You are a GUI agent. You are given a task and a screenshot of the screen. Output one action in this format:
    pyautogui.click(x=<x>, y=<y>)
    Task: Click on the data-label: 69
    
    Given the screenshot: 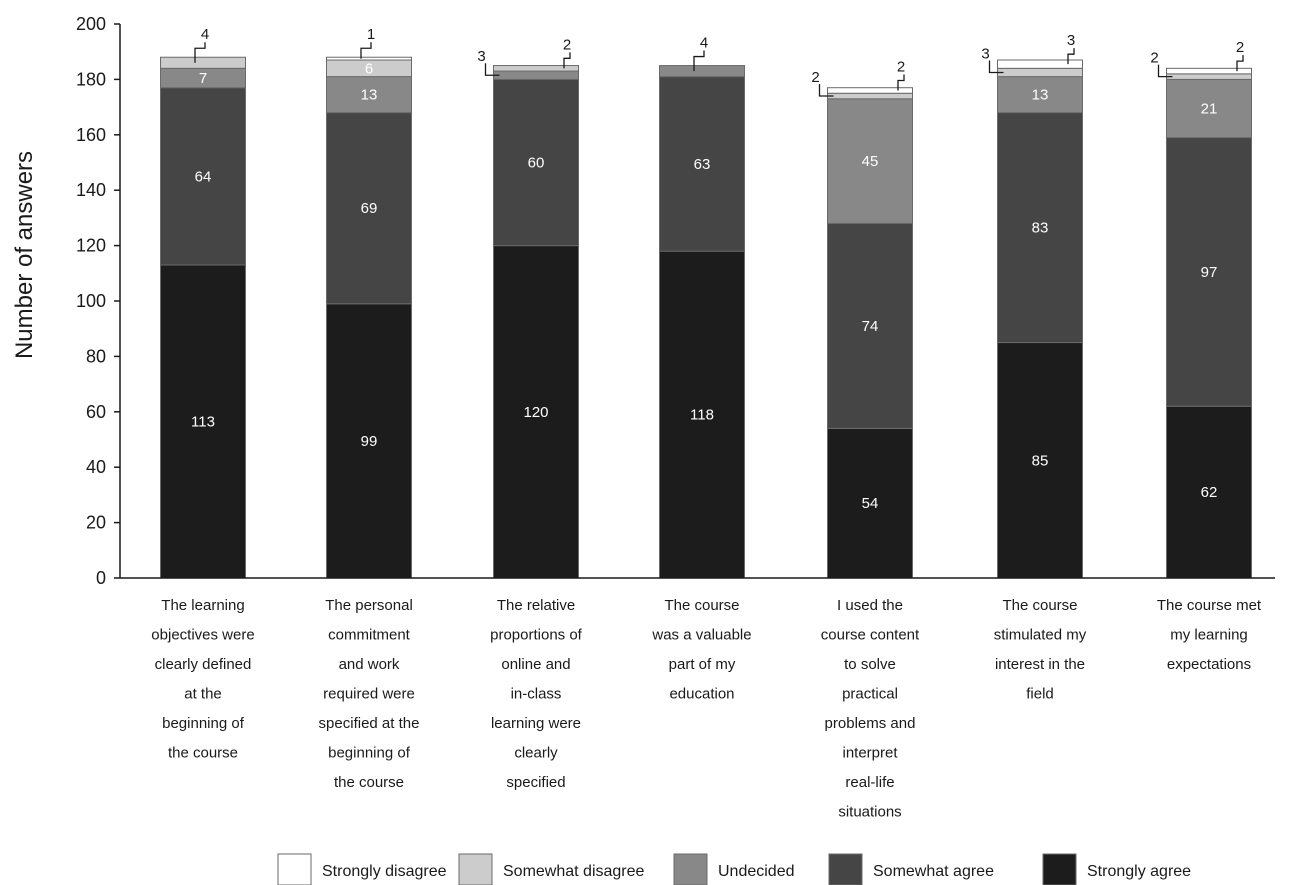 What is the action you would take?
    pyautogui.click(x=369, y=208)
    